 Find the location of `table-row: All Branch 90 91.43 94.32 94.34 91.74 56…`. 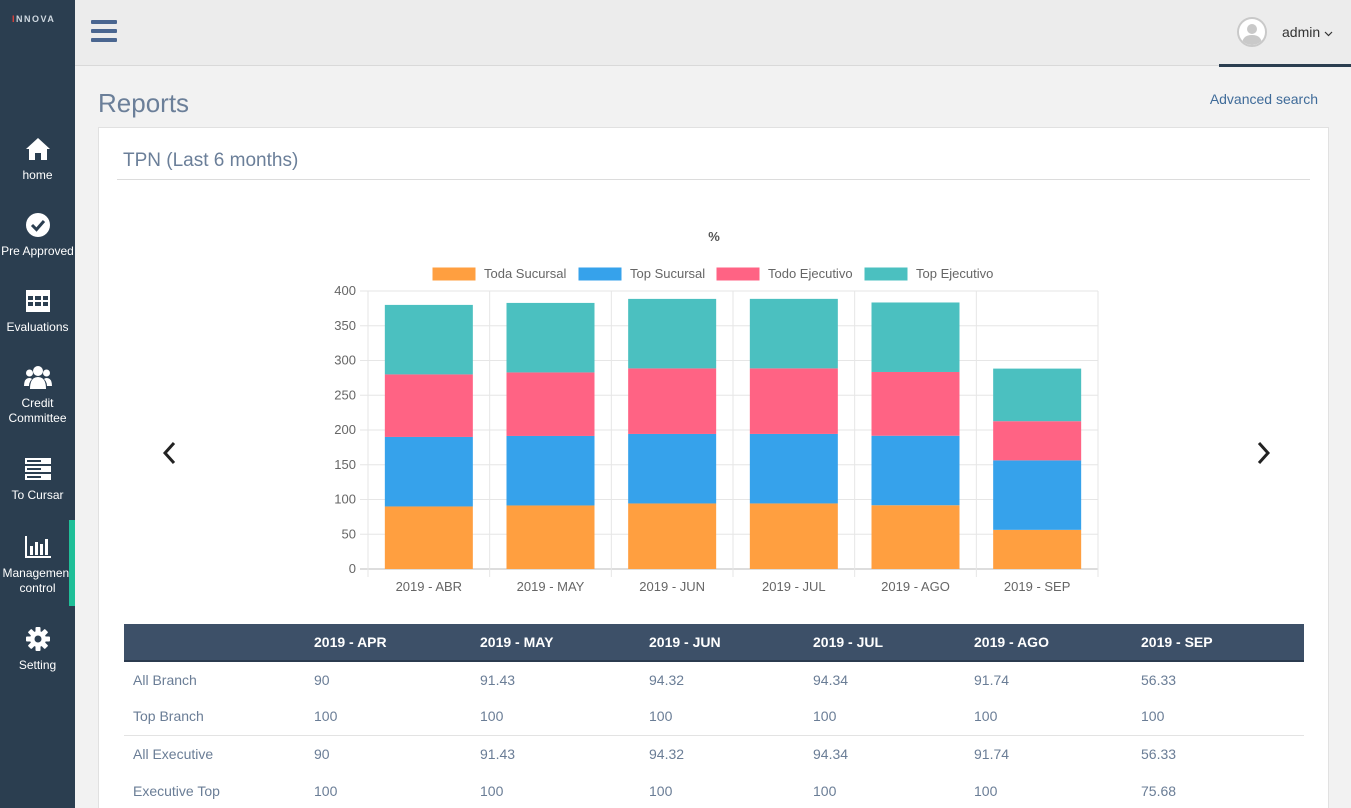

table-row: All Branch 90 91.43 94.32 94.34 91.74 56… is located at coordinates (714, 679).